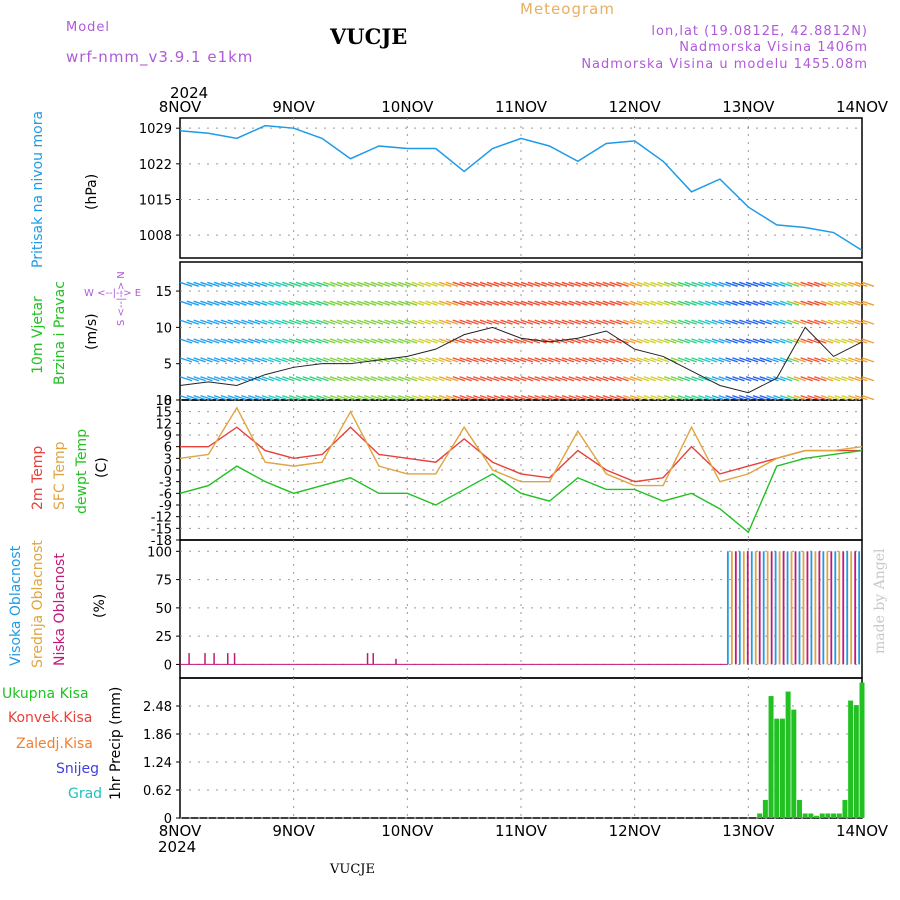  What do you see at coordinates (748, 831) in the screenshot?
I see `time-label-bottom-5: 13NOV` at bounding box center [748, 831].